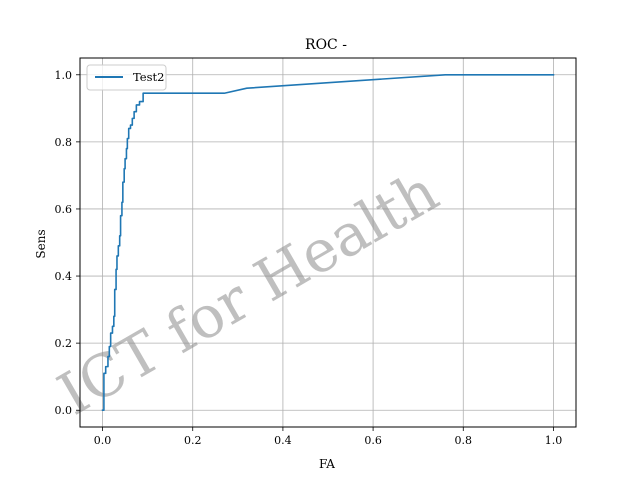  I want to click on legend-box, so click(126, 77).